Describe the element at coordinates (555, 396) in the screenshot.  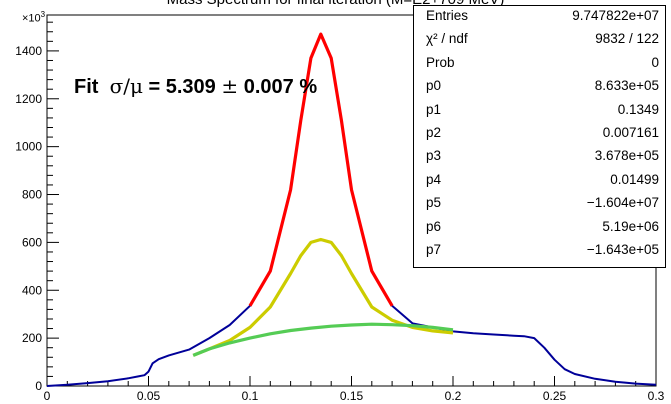
I see `x-tick-label: 0.25` at that location.